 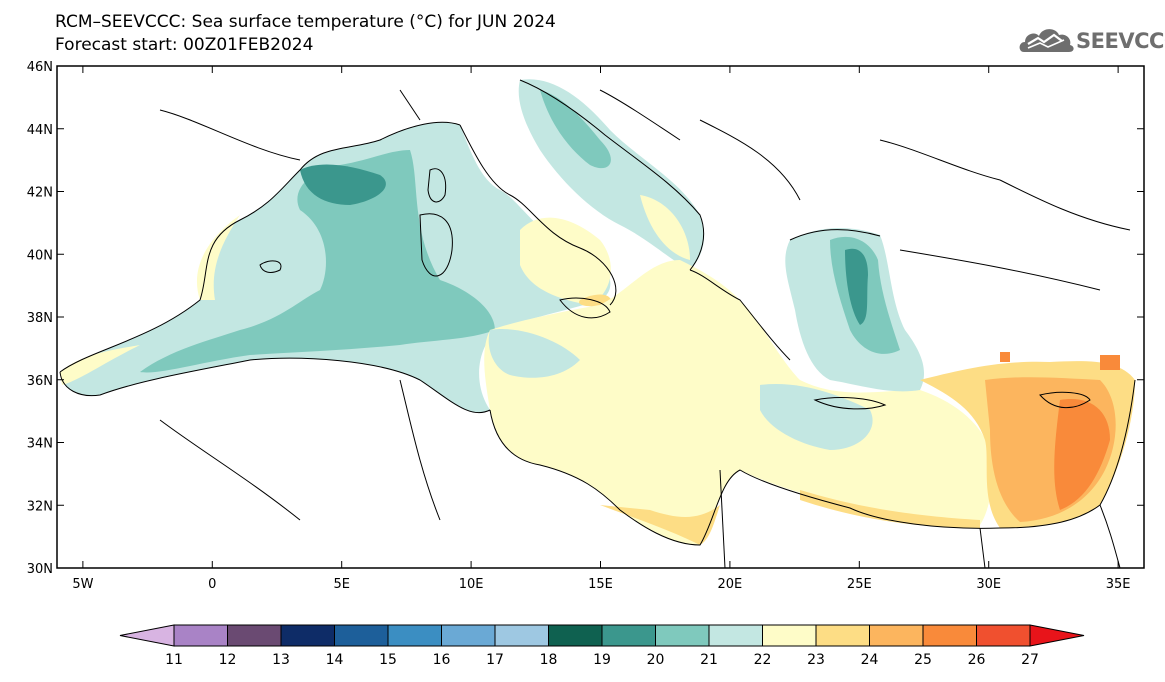 I want to click on cloud-icon, so click(x=1046, y=40).